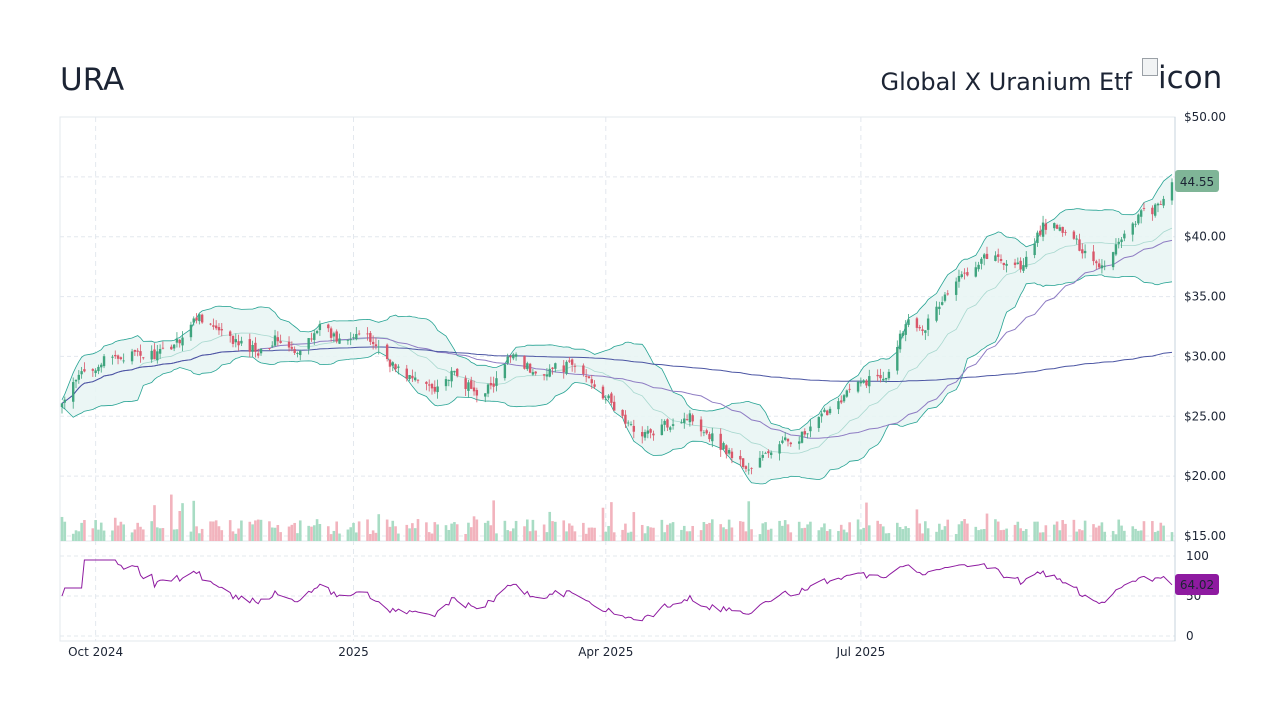 The image size is (1280, 720). What do you see at coordinates (1205, 536) in the screenshot?
I see `y-tick-label: $15.00` at bounding box center [1205, 536].